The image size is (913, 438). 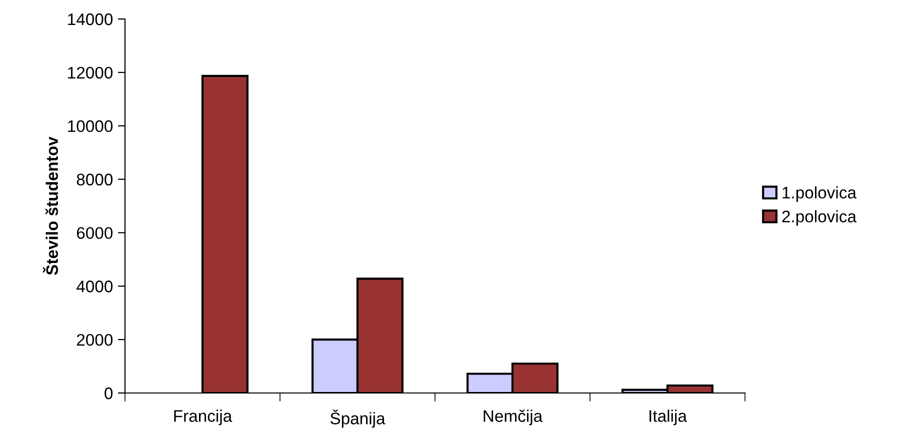 I want to click on y-axis-title: Število študentov, so click(x=50, y=205).